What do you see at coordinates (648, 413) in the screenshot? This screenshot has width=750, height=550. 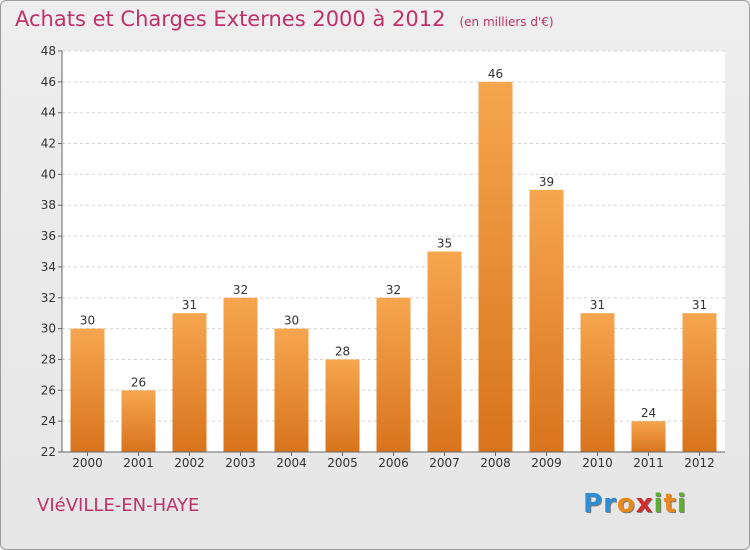 I see `value-label: 24` at bounding box center [648, 413].